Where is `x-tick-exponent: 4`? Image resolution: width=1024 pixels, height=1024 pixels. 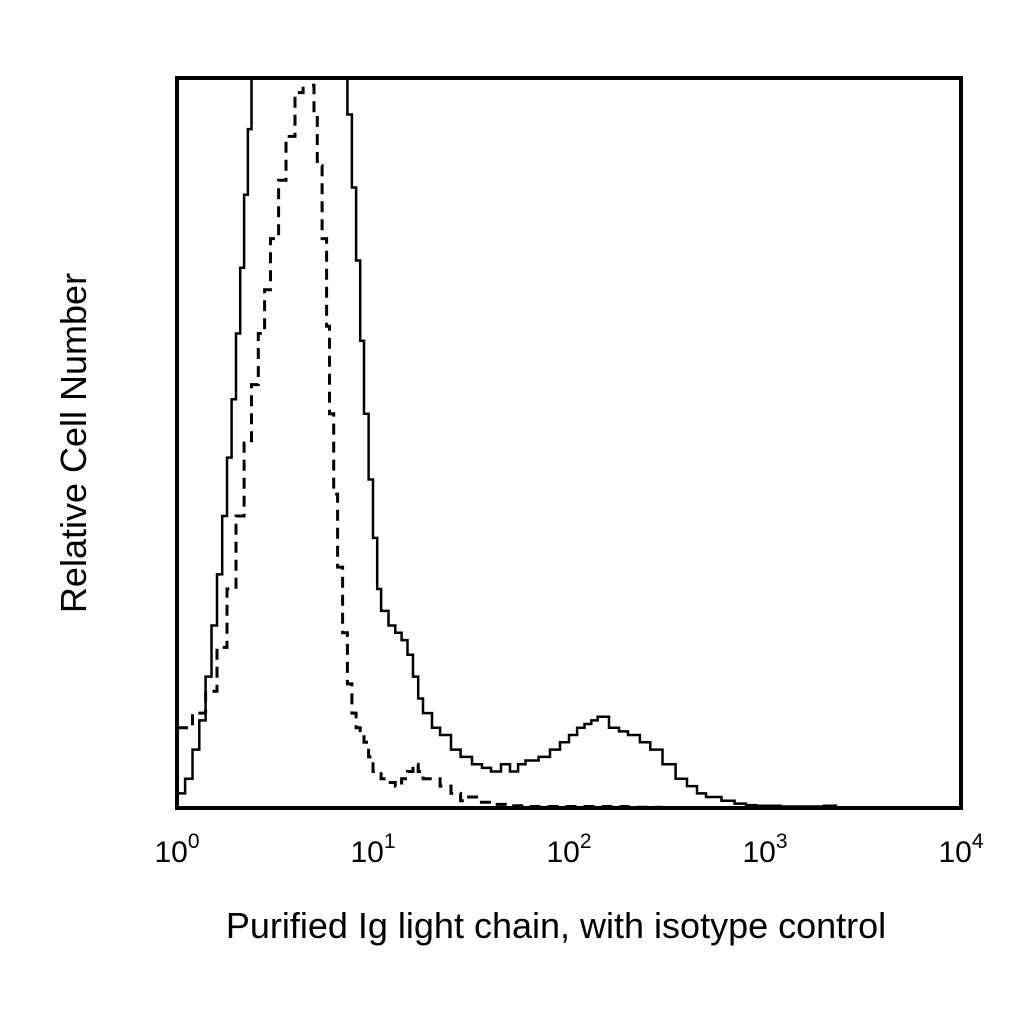 x-tick-exponent: 4 is located at coordinates (978, 841).